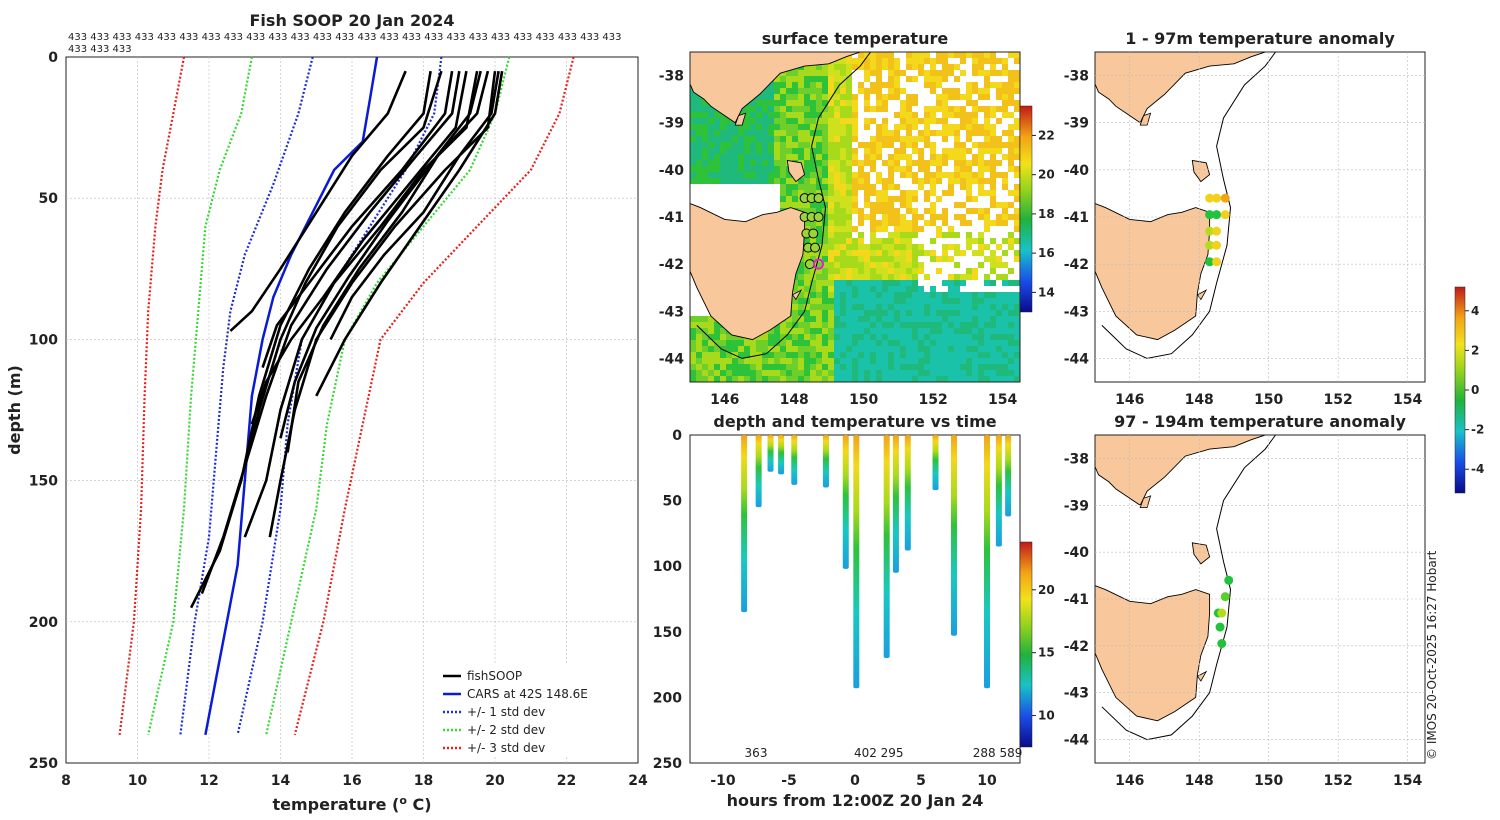 Image resolution: width=1500 pixels, height=820 pixels. Describe the element at coordinates (667, 698) in the screenshot. I see `timeplot-ytick: 200` at that location.